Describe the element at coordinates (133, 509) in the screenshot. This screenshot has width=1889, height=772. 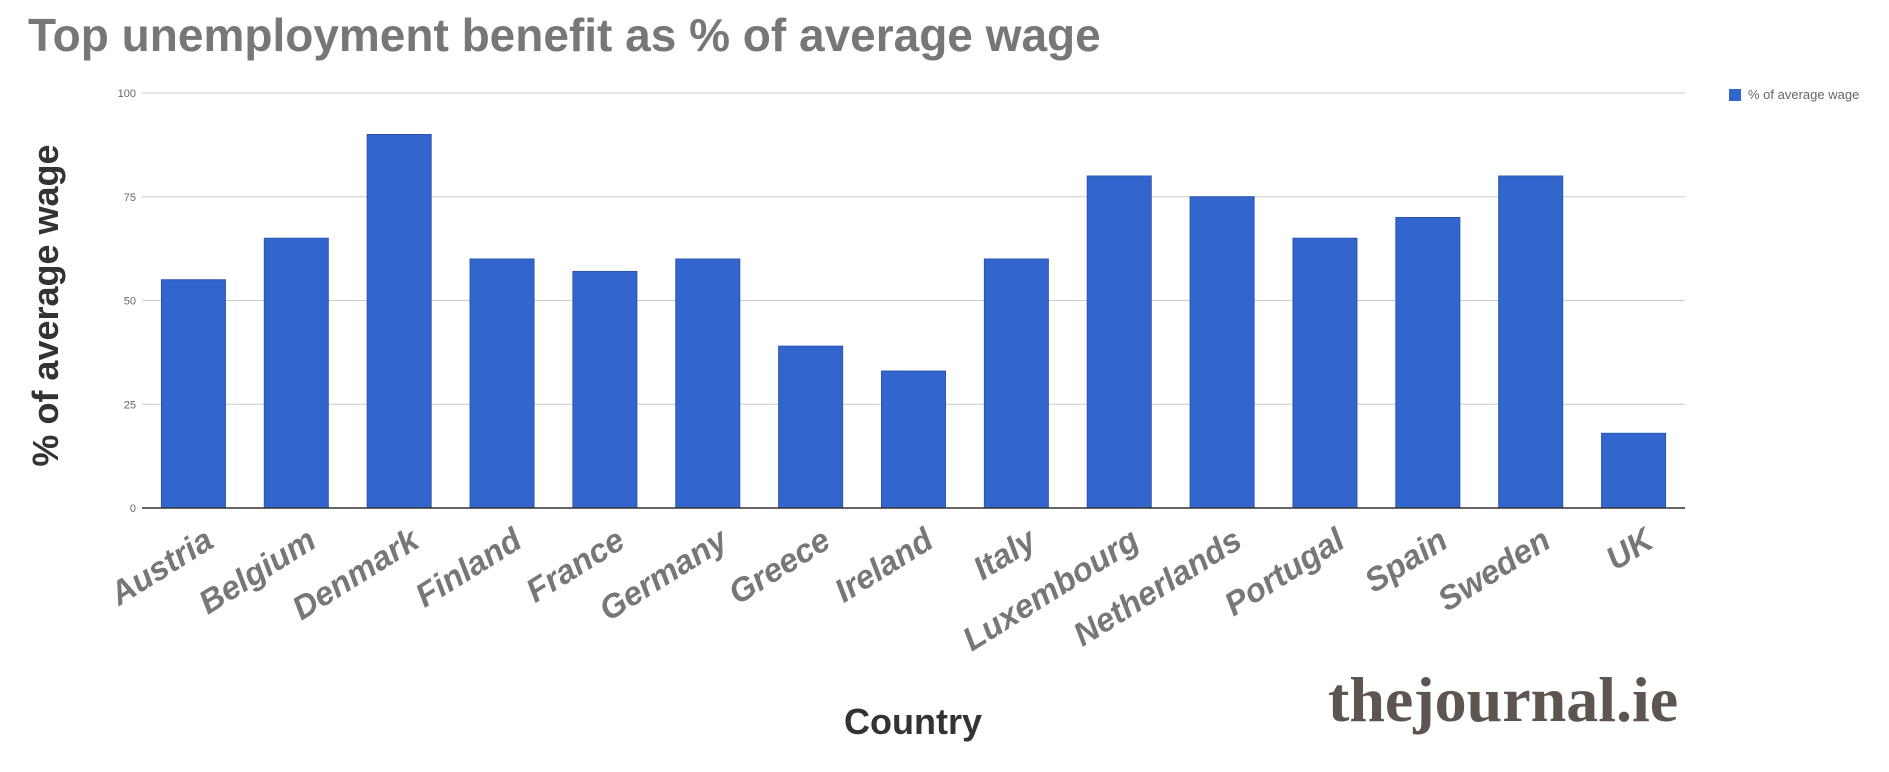
I see `y-tick-label: 0` at that location.